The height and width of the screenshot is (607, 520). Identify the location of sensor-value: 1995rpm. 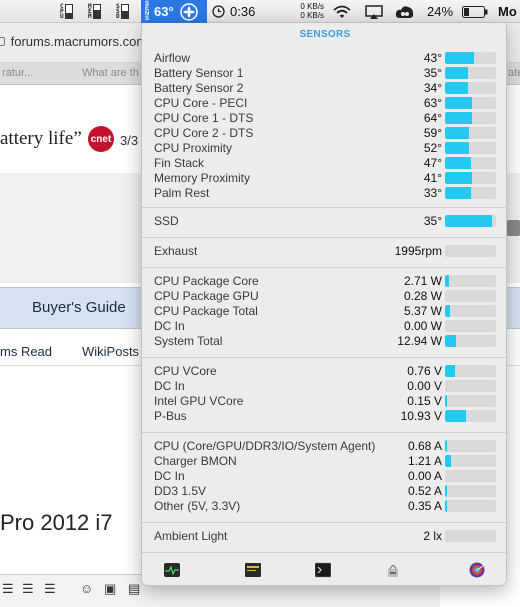
(418, 251).